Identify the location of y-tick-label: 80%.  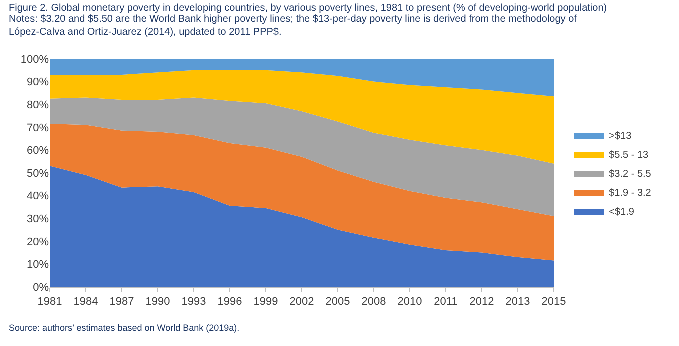
(38, 105).